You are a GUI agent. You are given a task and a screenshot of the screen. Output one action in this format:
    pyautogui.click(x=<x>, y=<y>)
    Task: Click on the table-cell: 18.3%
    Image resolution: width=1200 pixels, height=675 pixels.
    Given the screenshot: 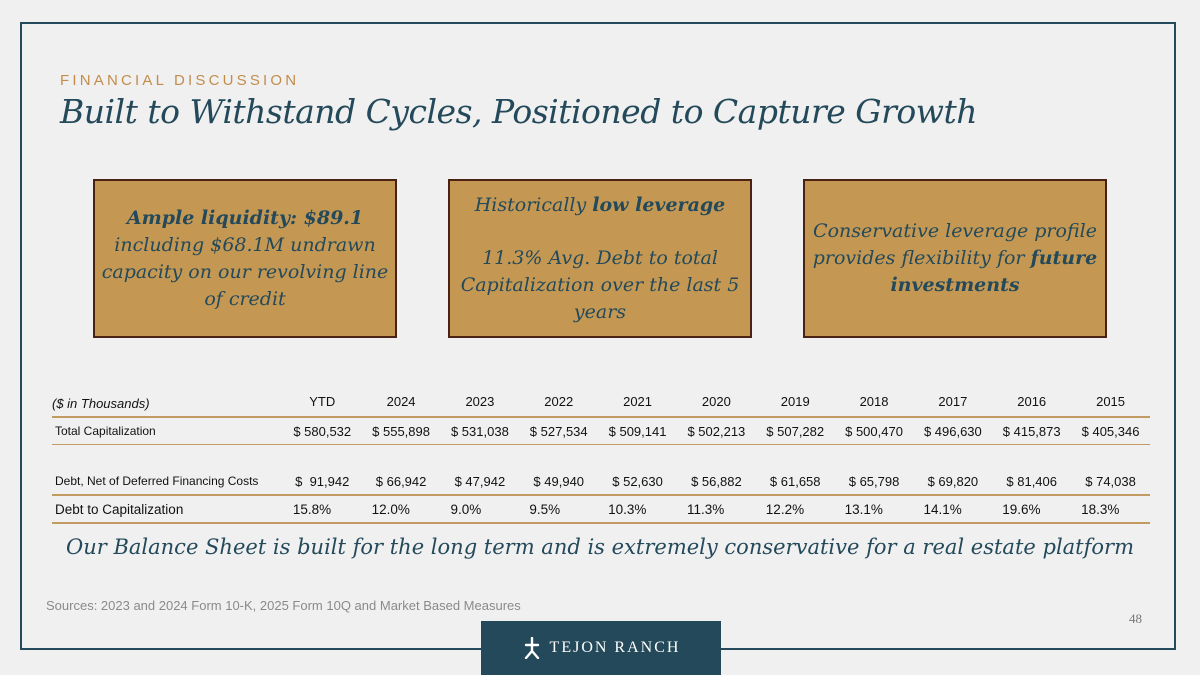 What is the action you would take?
    pyautogui.click(x=1110, y=509)
    